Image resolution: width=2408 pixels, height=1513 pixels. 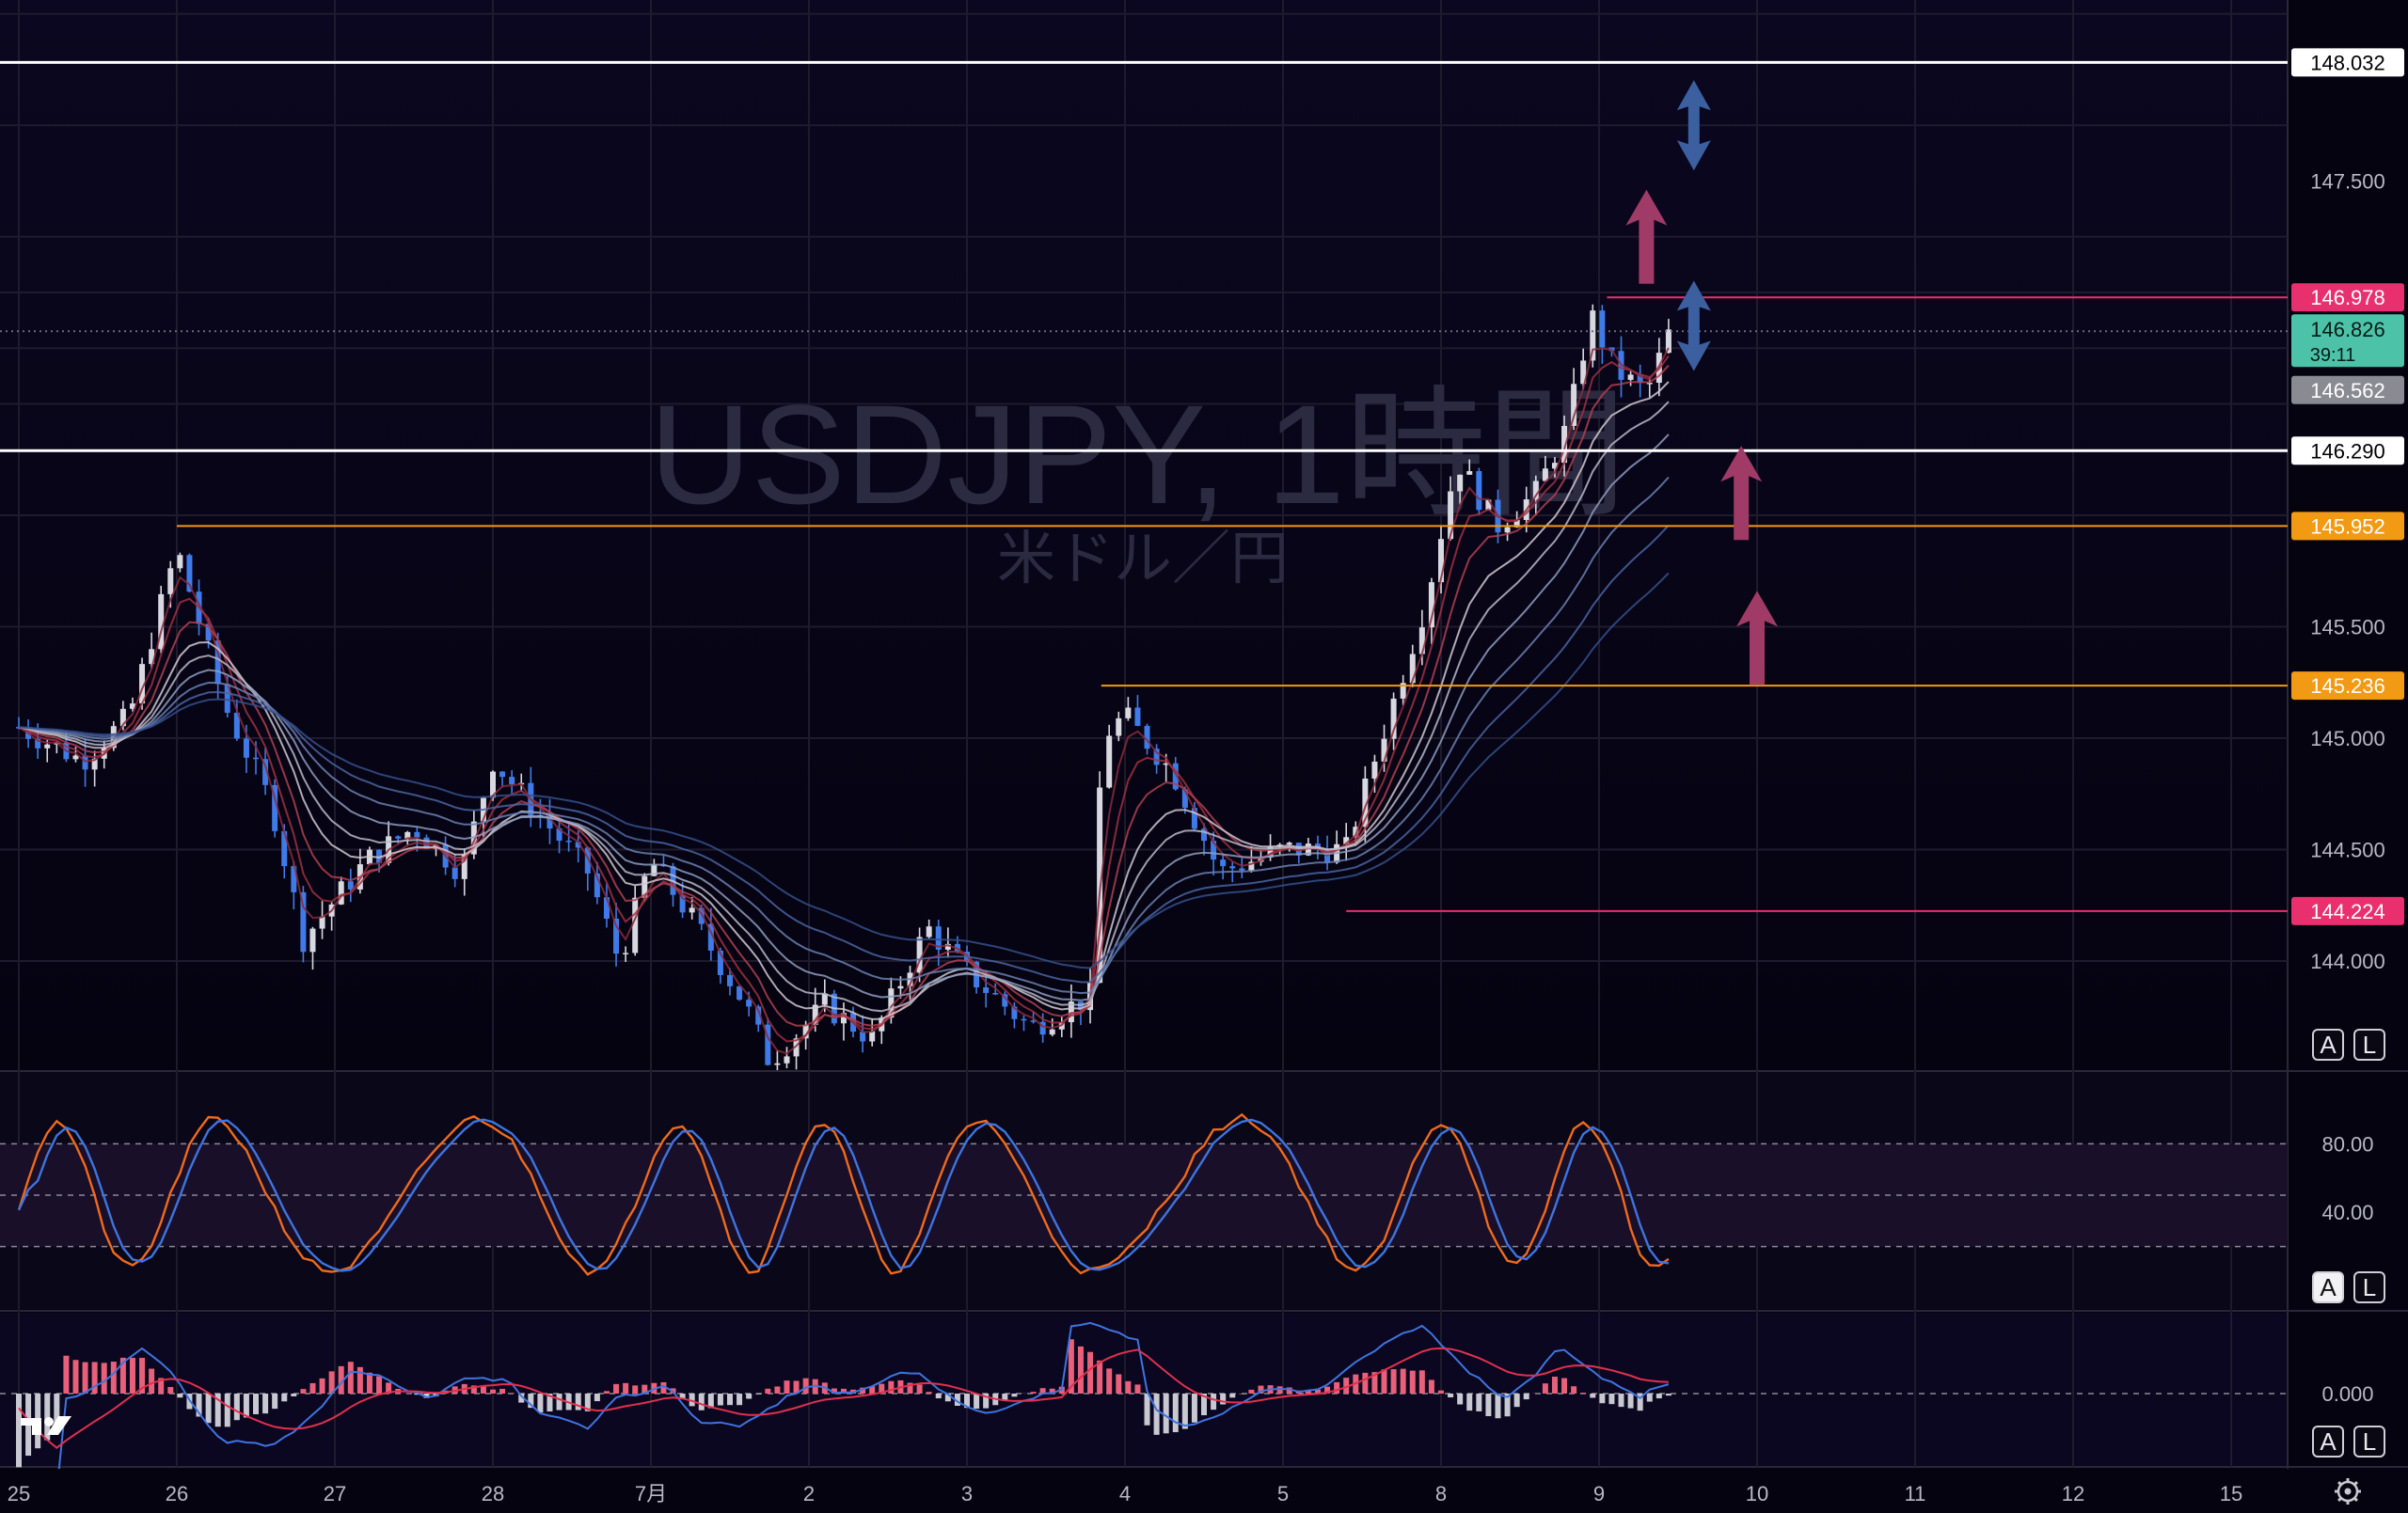 I want to click on time-label-14: 15, so click(x=2231, y=1493).